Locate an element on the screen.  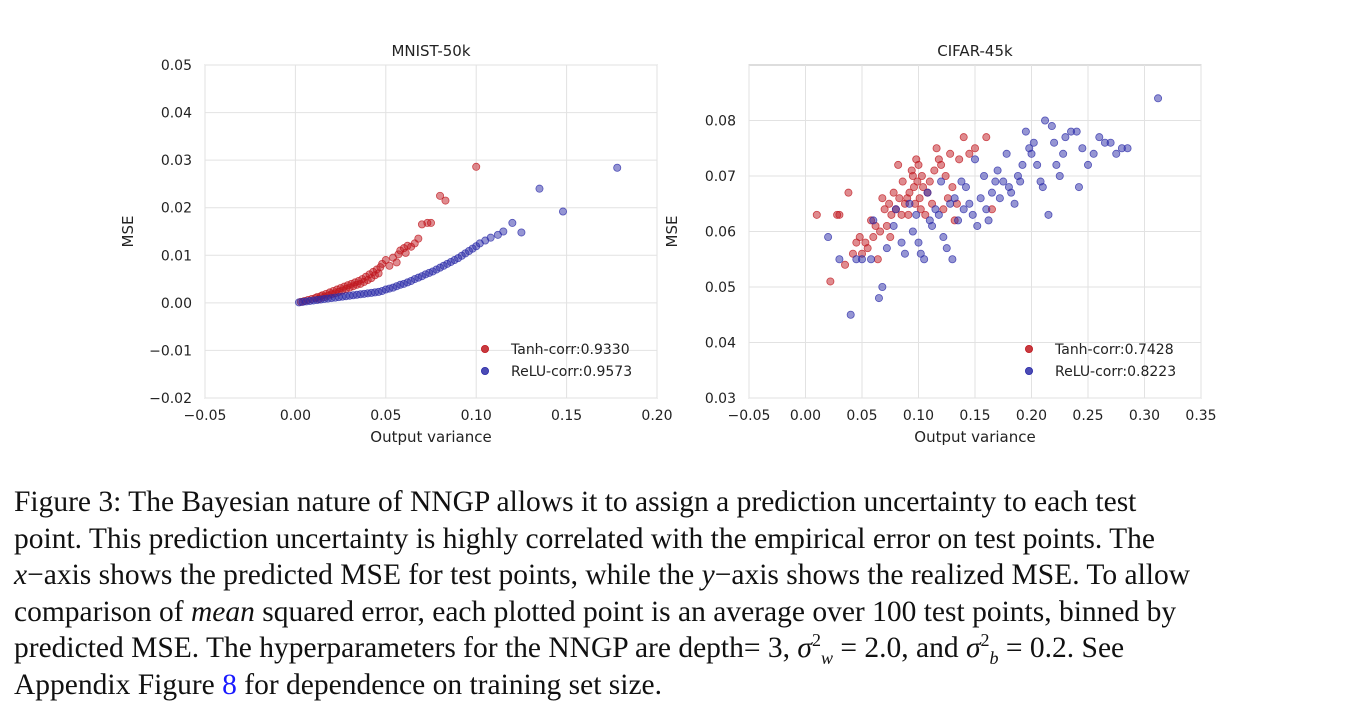
caption-text: comparison of is located at coordinates (102, 611).